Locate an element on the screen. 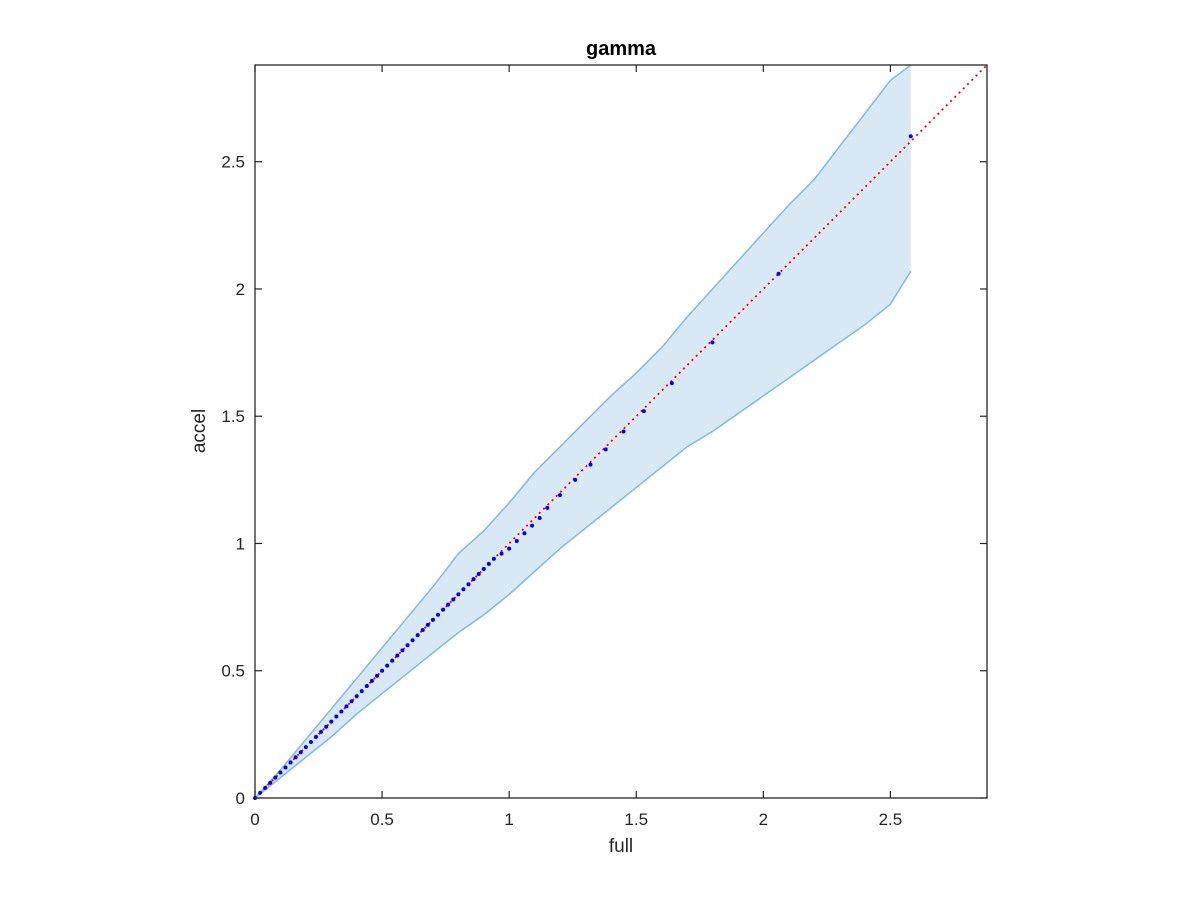  y-axis-label: accel is located at coordinates (199, 431).